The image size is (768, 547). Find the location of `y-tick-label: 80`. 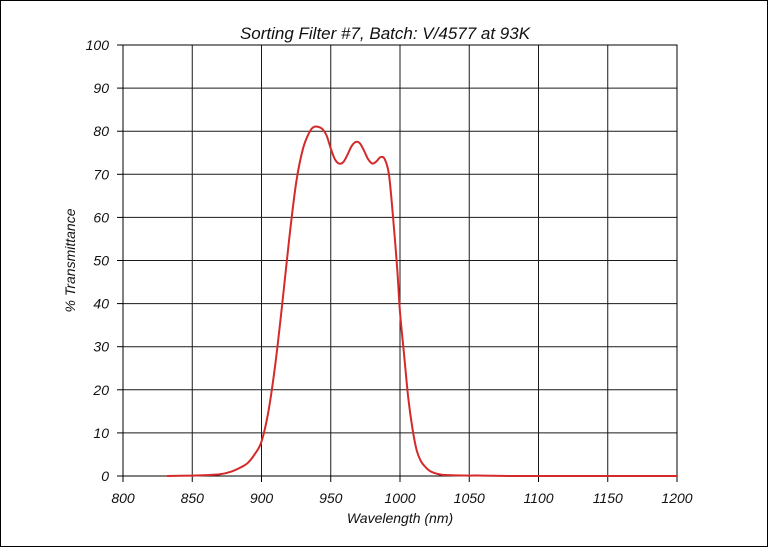

y-tick-label: 80 is located at coordinates (101, 131).